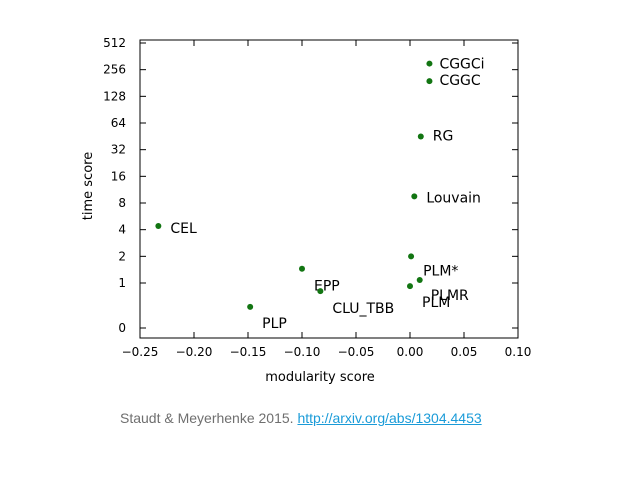  I want to click on x-tick-label: −0.15, so click(248, 352).